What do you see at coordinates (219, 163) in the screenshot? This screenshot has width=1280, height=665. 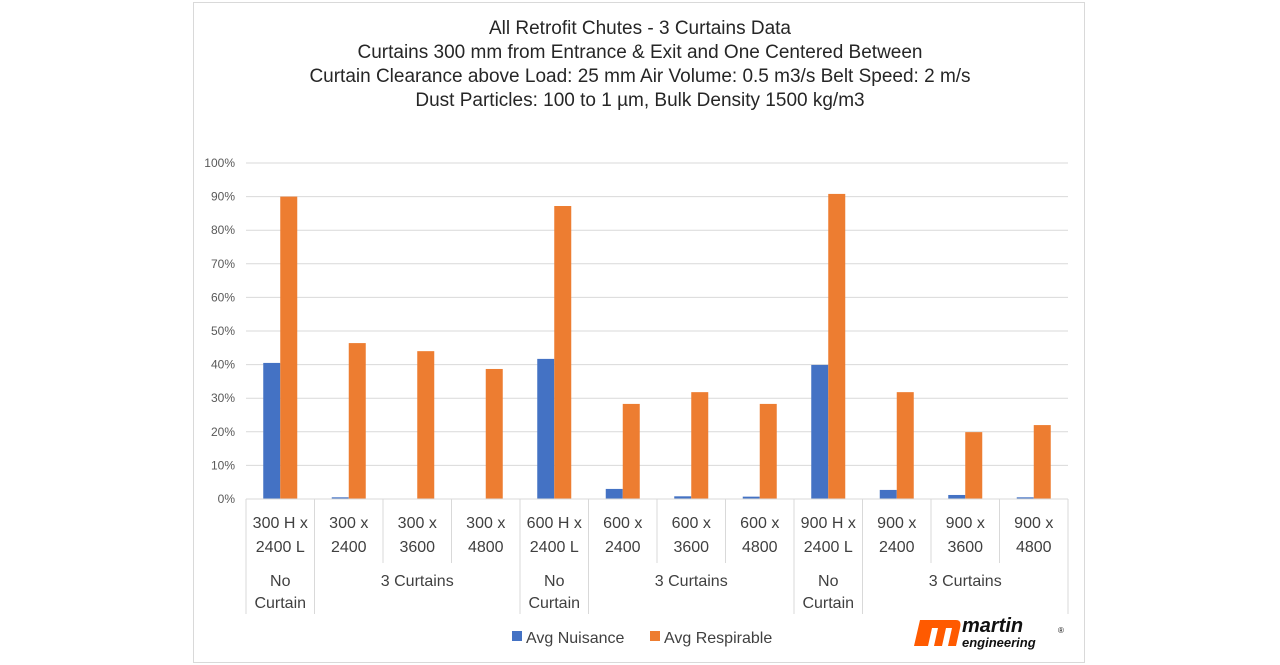 I see `y-tick-label: 100%` at bounding box center [219, 163].